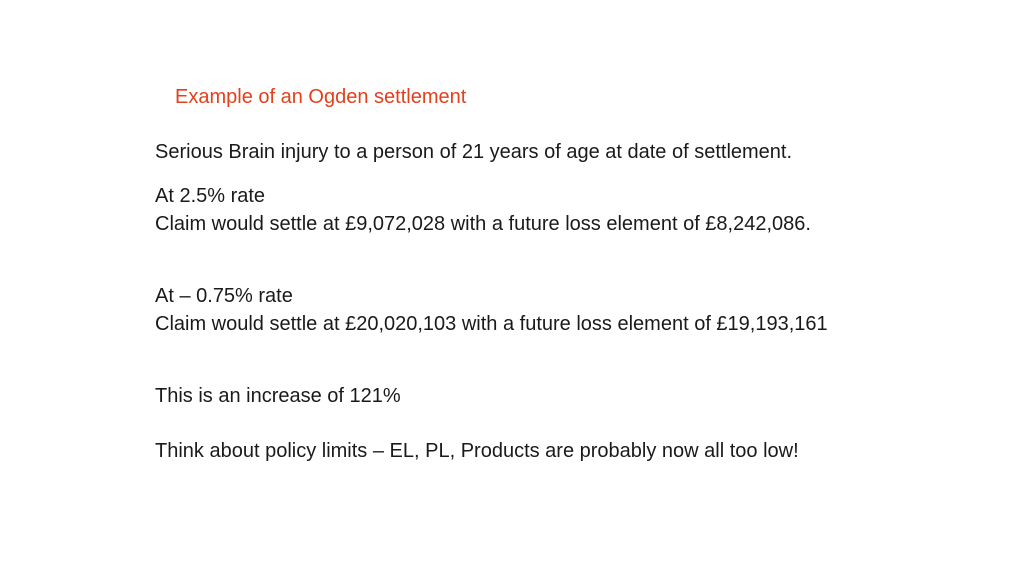  What do you see at coordinates (321, 97) in the screenshot?
I see `slide-title: Example of an Ogden settlement` at bounding box center [321, 97].